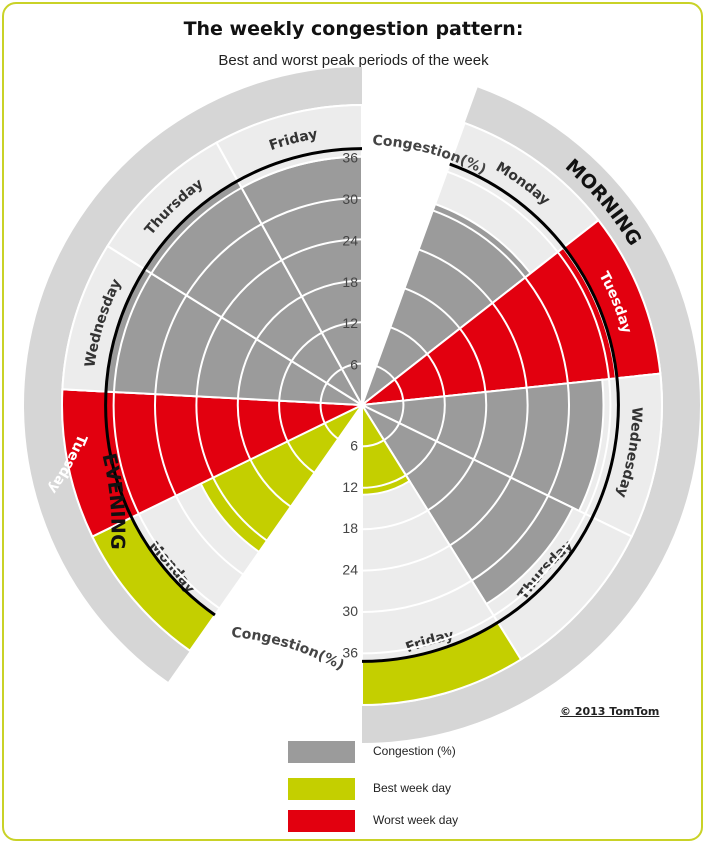 The width and height of the screenshot is (707, 845). Describe the element at coordinates (353, 60) in the screenshot. I see `chart-subtitle: Best and worst peak periods of the week` at that location.